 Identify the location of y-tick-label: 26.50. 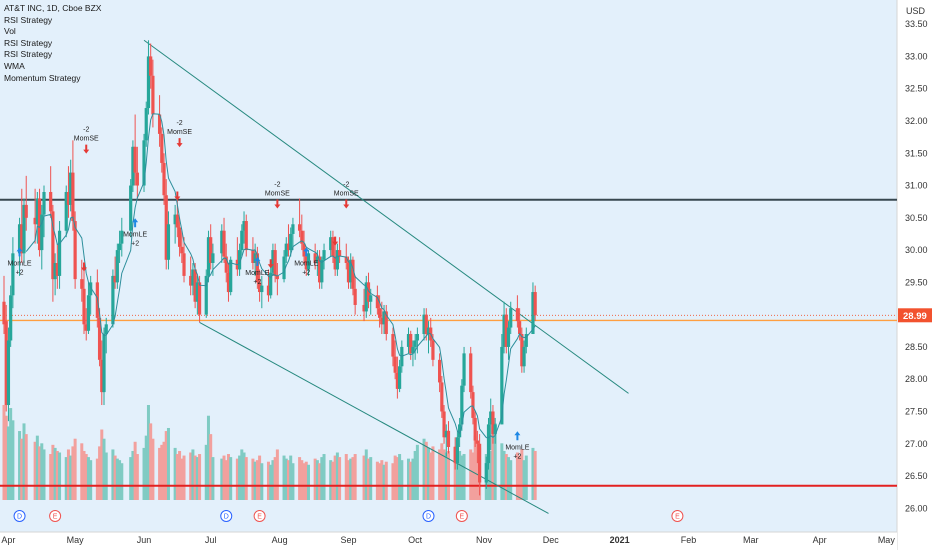
(916, 476).